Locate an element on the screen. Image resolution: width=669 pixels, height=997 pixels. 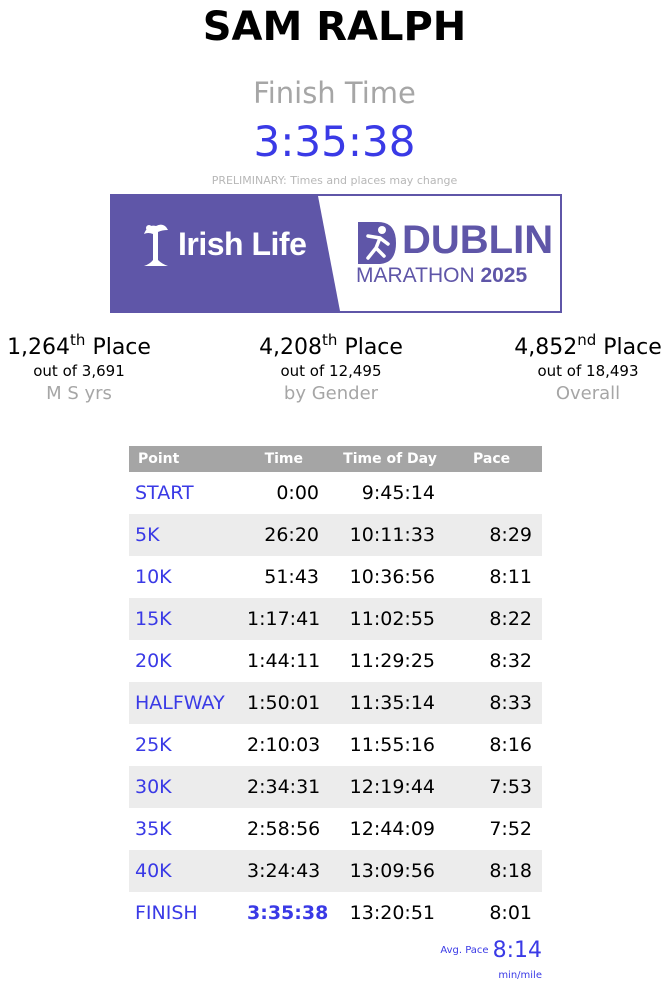
split-point: 10K is located at coordinates (153, 577).